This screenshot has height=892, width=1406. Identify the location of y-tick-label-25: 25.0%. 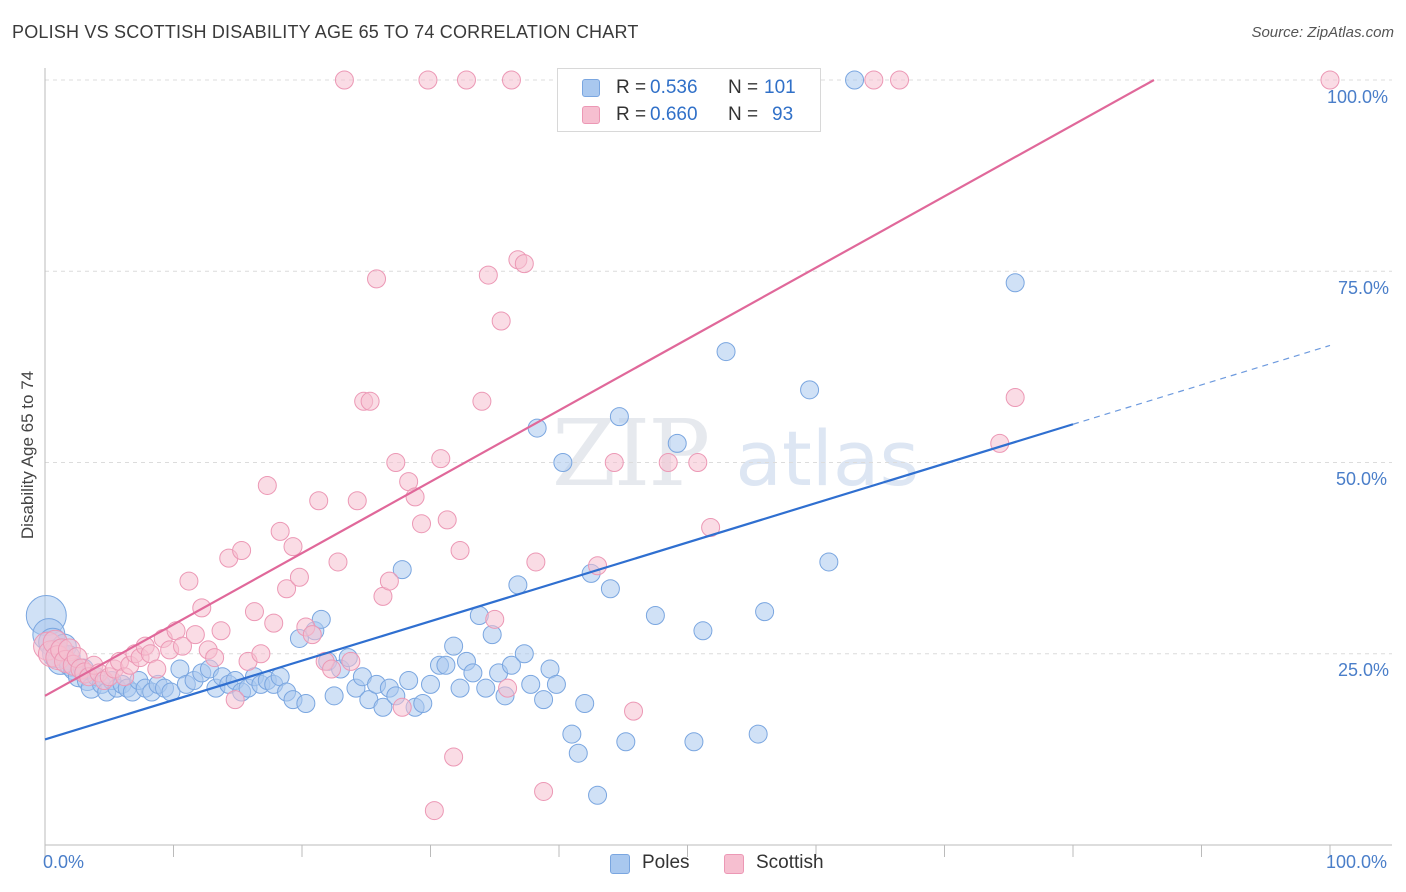
(1364, 670).